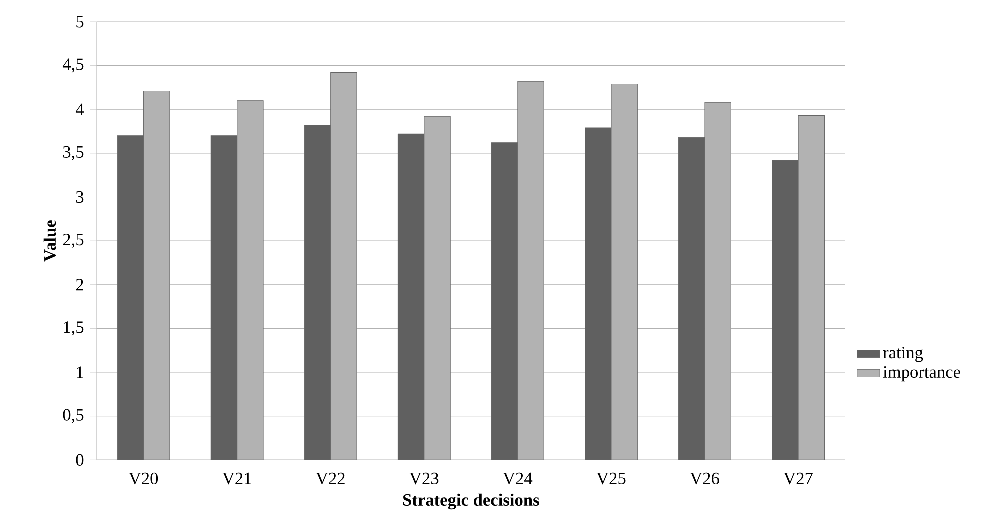 The width and height of the screenshot is (991, 530). Describe the element at coordinates (80, 22) in the screenshot. I see `y-tick-label: 5` at that location.